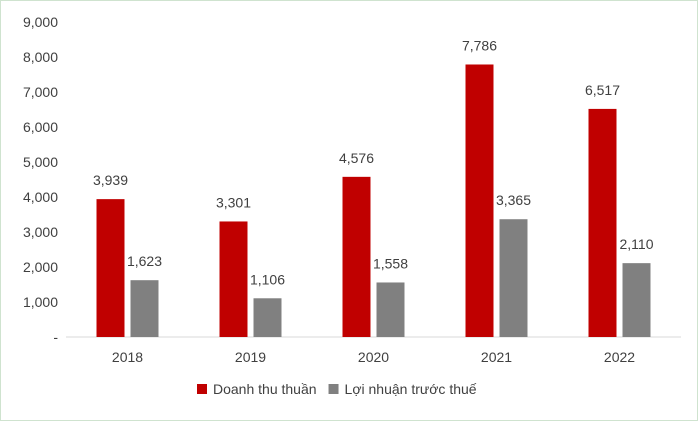 Image resolution: width=698 pixels, height=425 pixels. Describe the element at coordinates (356, 158) in the screenshot. I see `data-label: 4,576` at that location.